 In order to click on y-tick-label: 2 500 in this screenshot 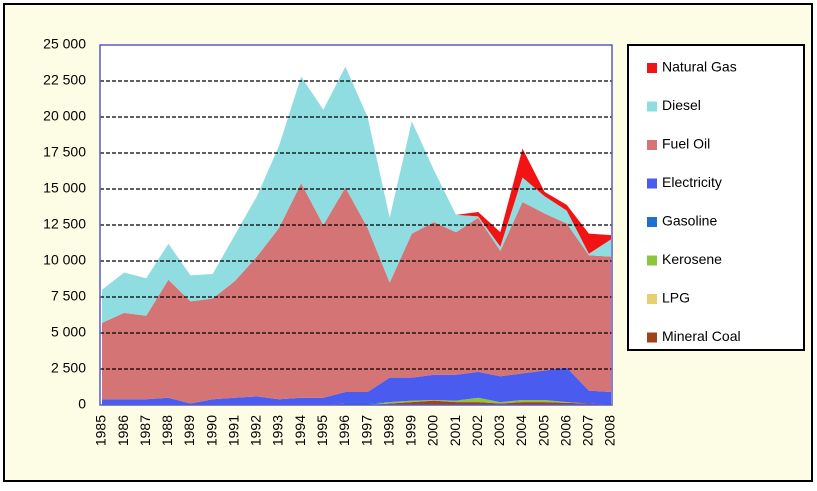, I will do `click(68, 368)`.